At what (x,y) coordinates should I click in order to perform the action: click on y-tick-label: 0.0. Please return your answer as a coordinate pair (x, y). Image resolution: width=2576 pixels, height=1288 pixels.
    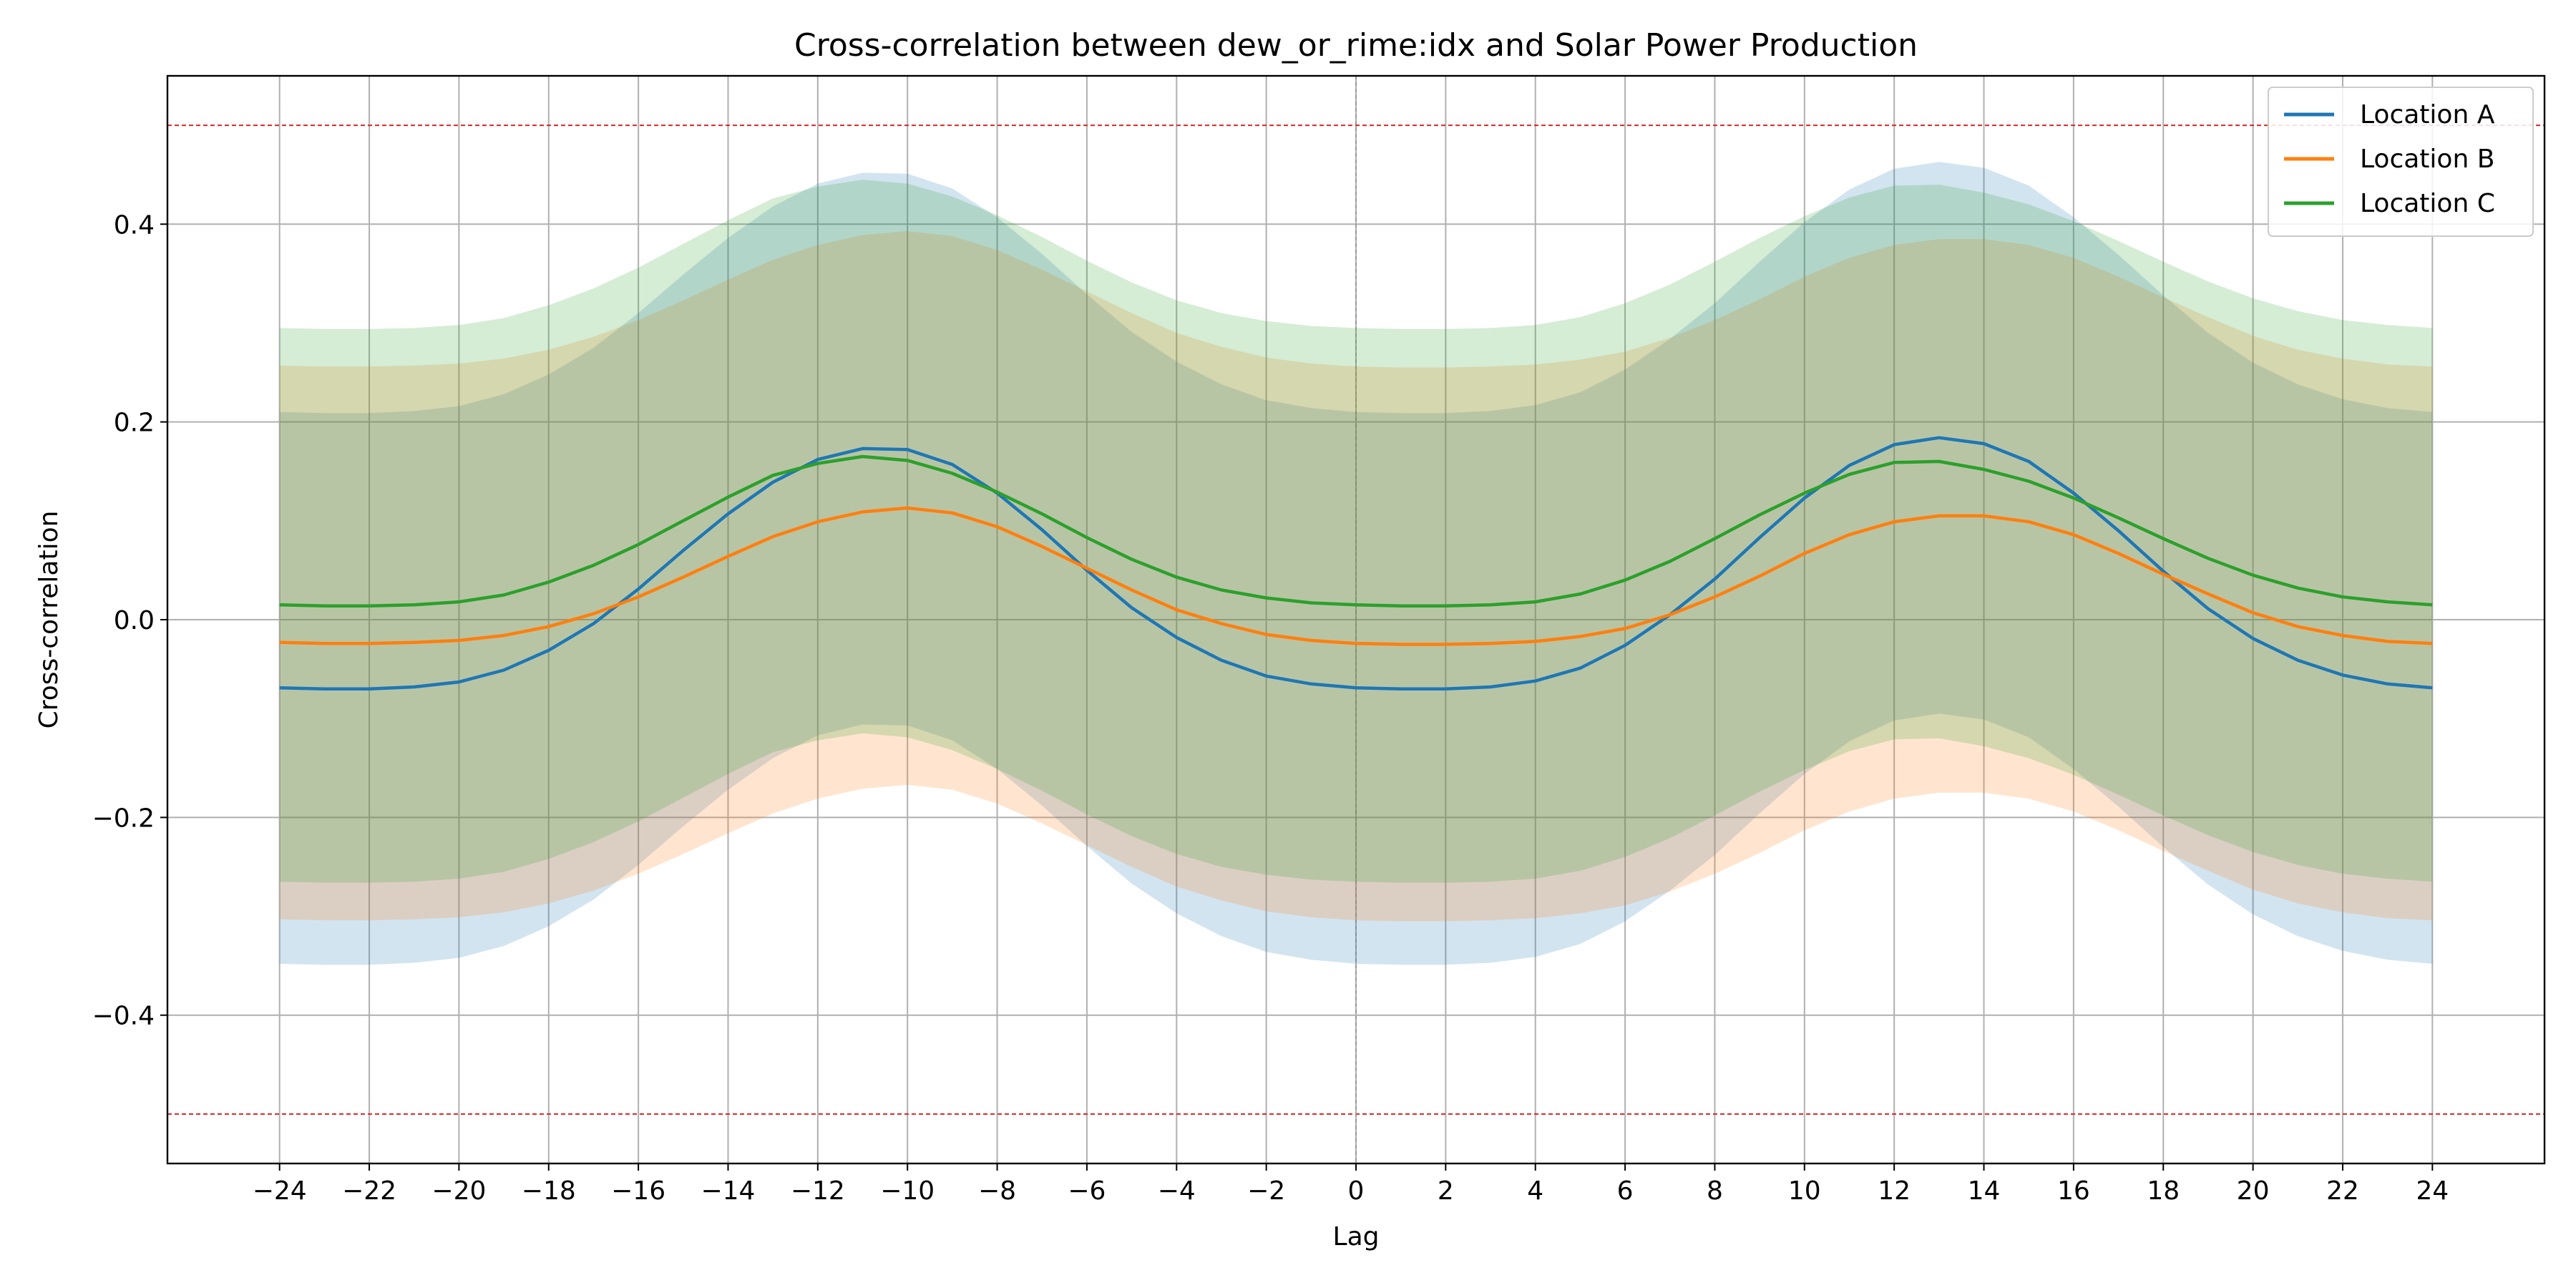
    Looking at the image, I should click on (134, 620).